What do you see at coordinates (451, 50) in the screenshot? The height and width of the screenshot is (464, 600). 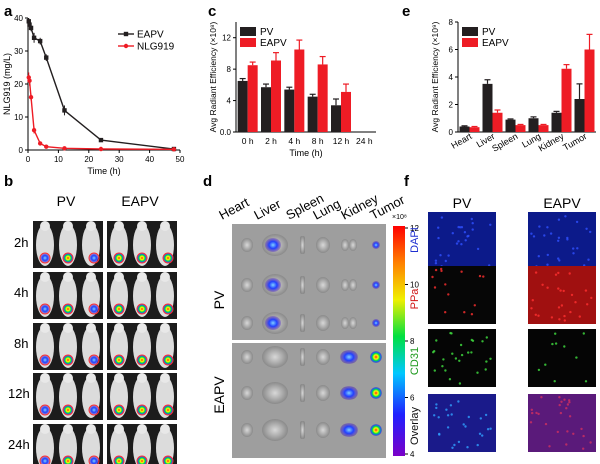 I see `e-y-tick-label: 6` at bounding box center [451, 50].